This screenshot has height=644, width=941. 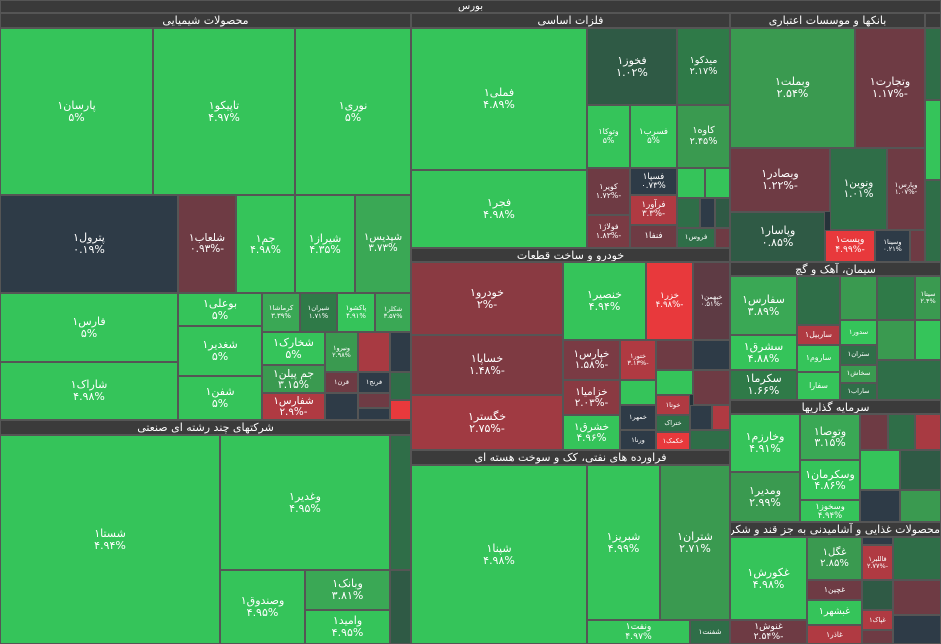 What do you see at coordinates (906, 189) in the screenshot?
I see `stock-tile: وپارس۱ -۱.۰۷%` at bounding box center [906, 189].